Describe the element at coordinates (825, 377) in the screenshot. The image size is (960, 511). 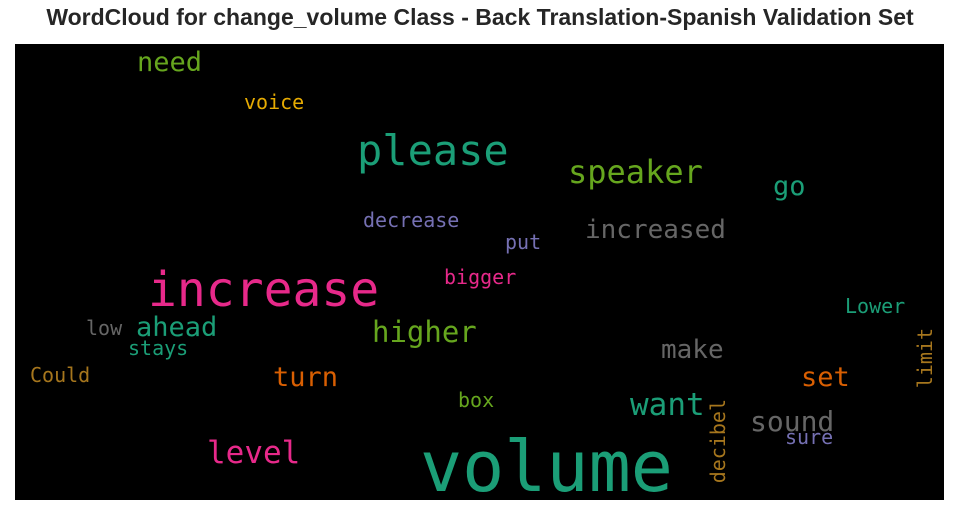
I see `word-set: set` at that location.